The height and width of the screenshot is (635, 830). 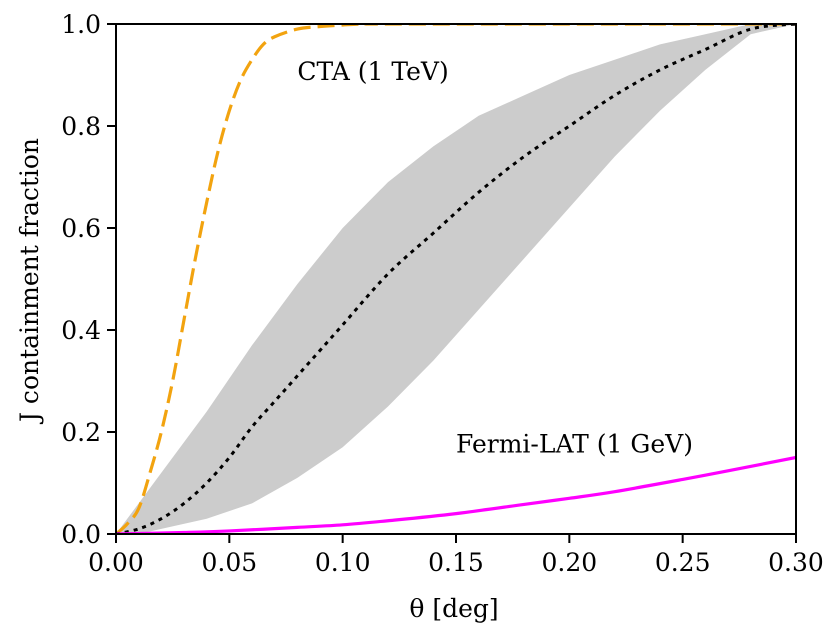 What do you see at coordinates (343, 562) in the screenshot?
I see `x-tick-label: 0.10` at bounding box center [343, 562].